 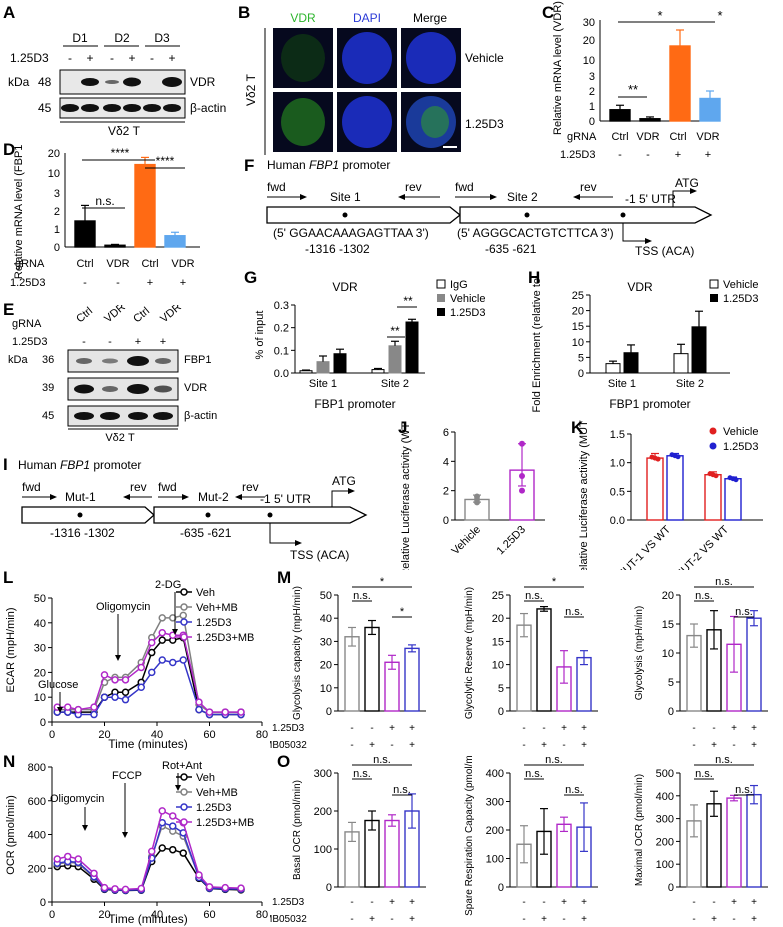 What do you see at coordinates (495, 831) in the screenshot?
I see `y-tick-label: 200` at bounding box center [495, 831].